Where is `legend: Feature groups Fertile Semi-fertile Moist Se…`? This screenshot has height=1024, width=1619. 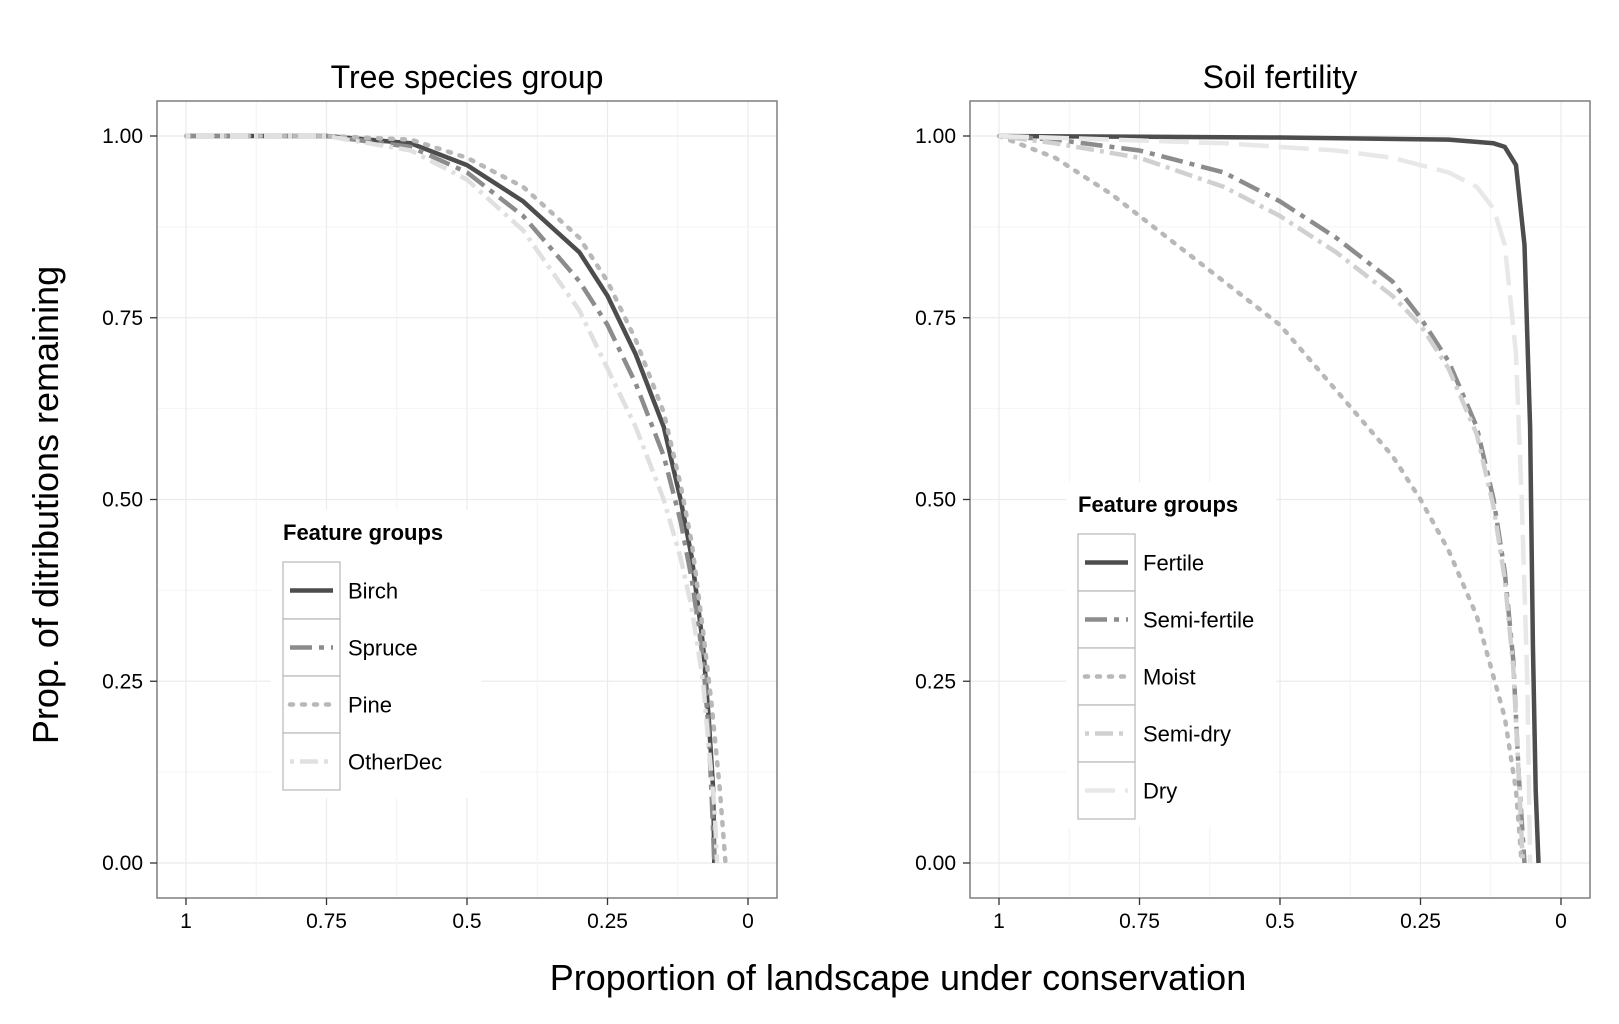 legend: Feature groups Fertile Semi-fertile Moist Se… is located at coordinates (1171, 654).